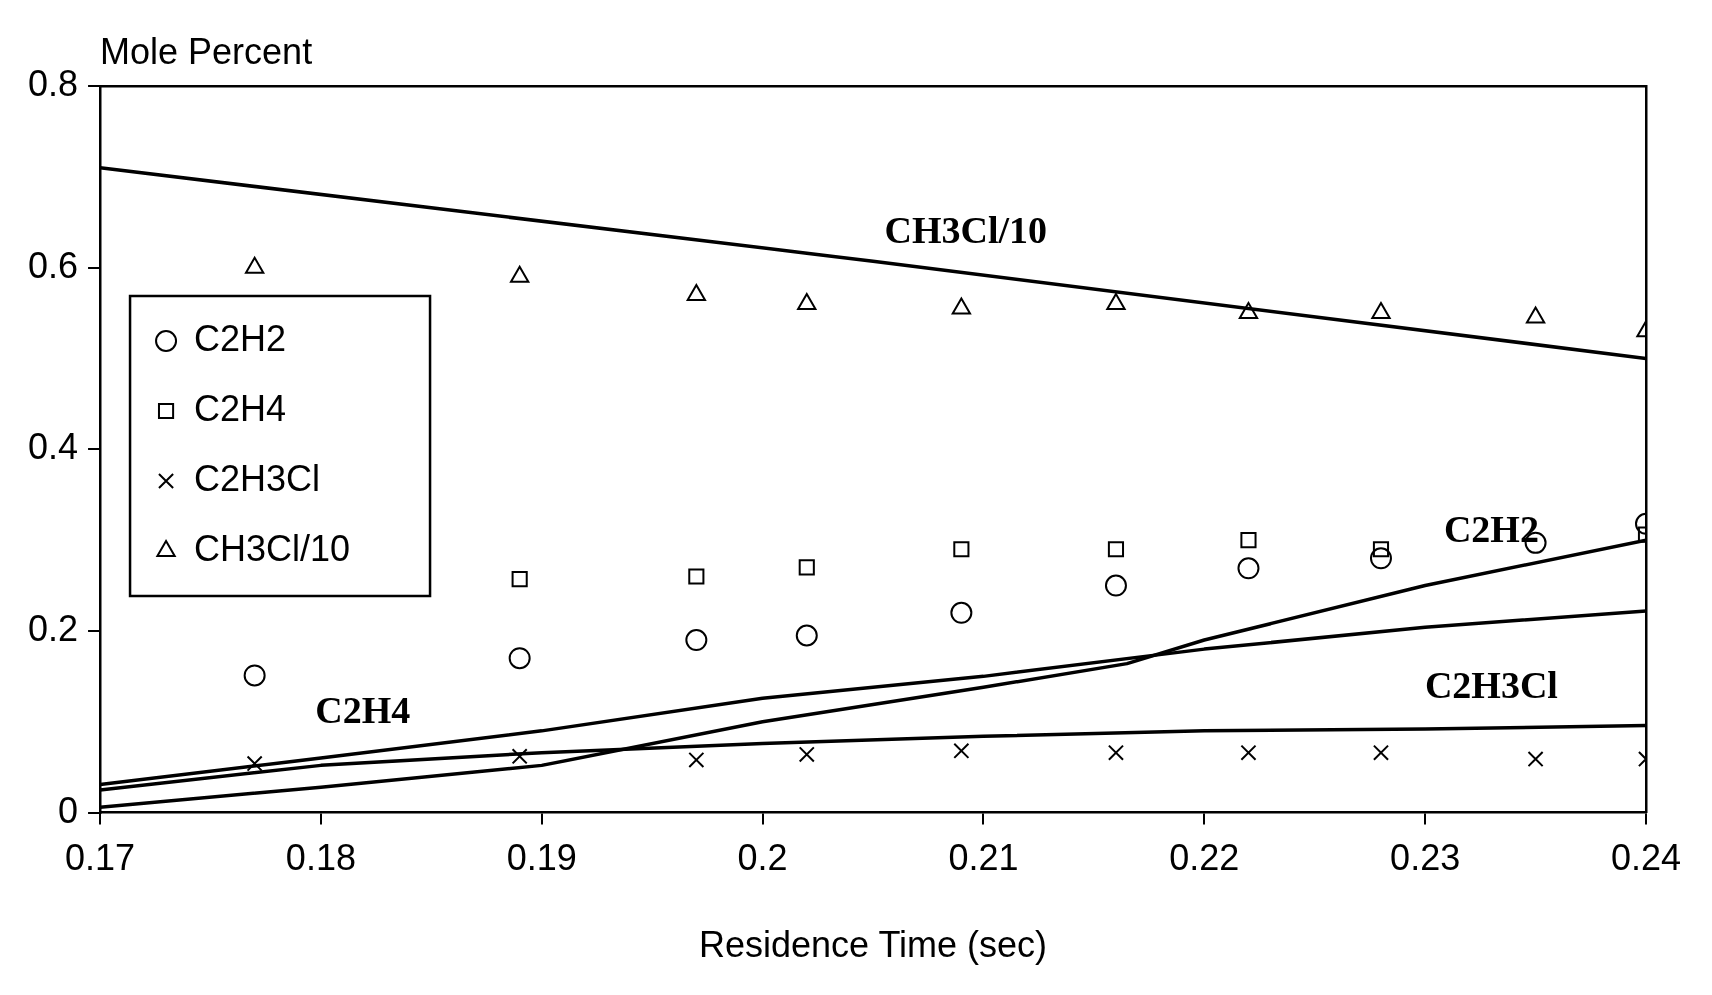 The width and height of the screenshot is (1712, 995). I want to click on y-axis-title: Mole Percent, so click(206, 51).